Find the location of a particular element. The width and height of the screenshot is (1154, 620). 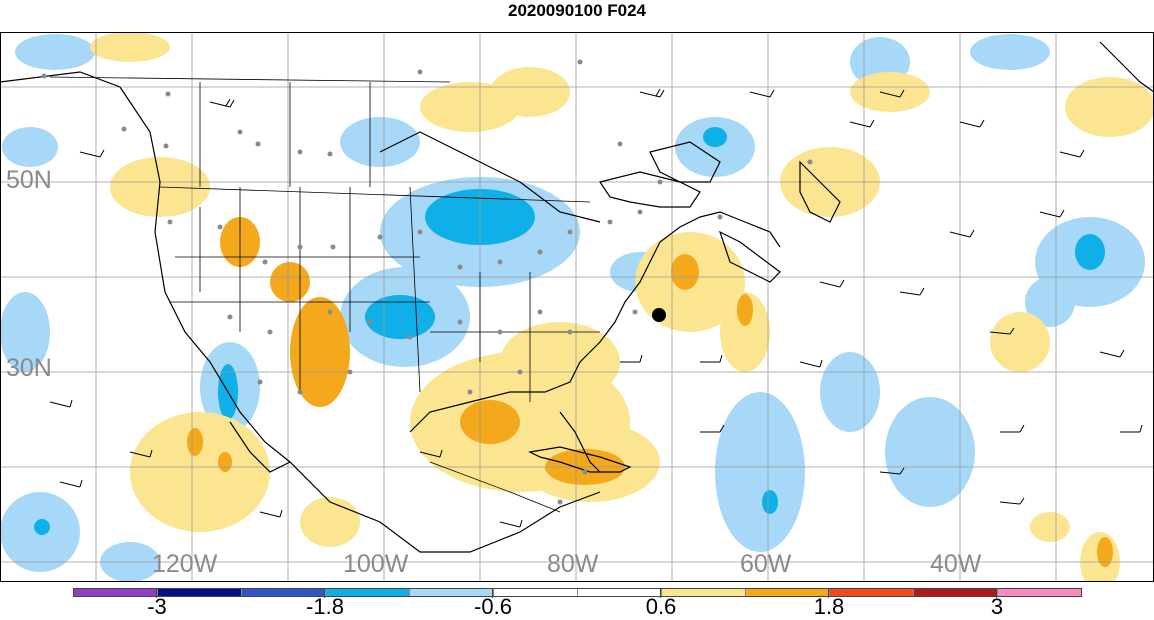

colorbar-label: 0.6 is located at coordinates (661, 606).